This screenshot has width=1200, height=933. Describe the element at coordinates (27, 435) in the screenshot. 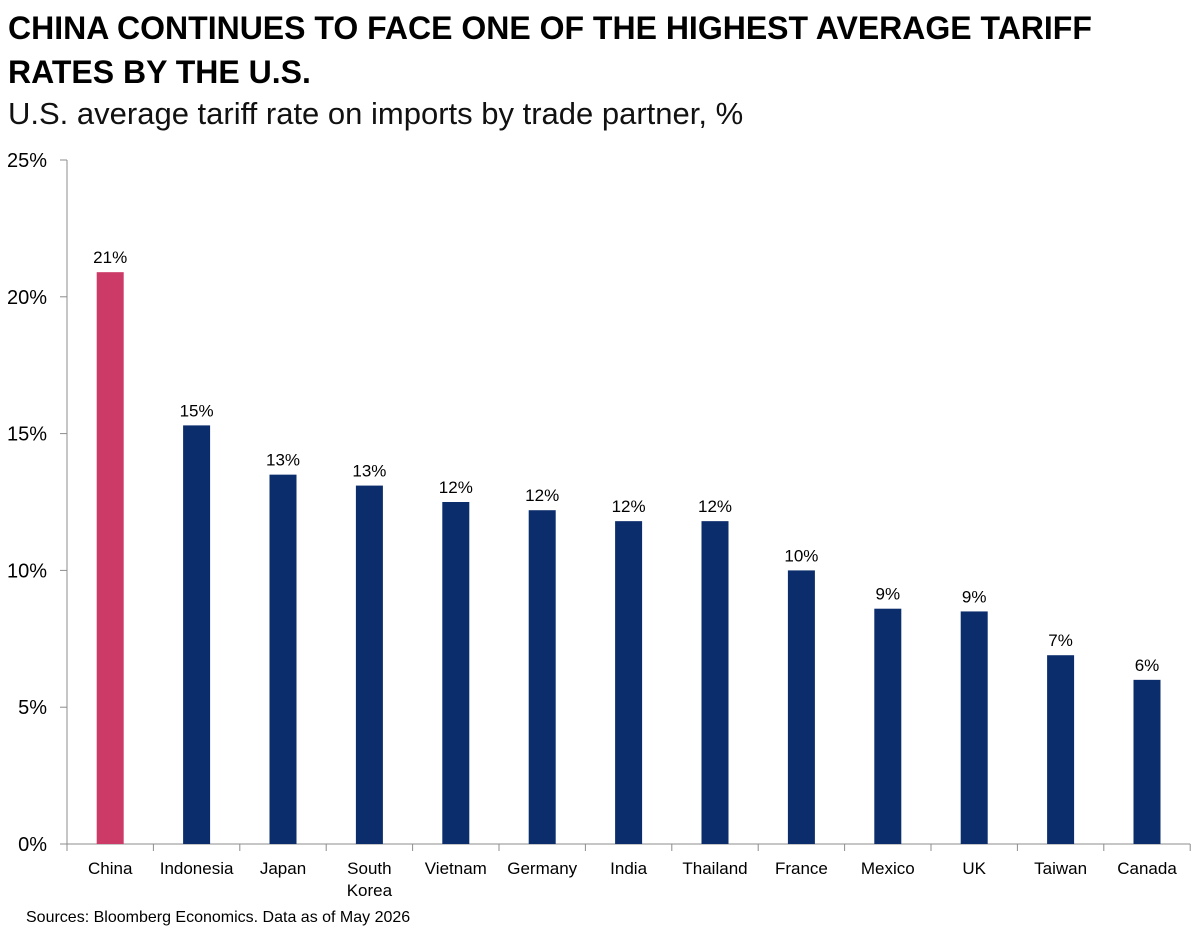

I see `y-tick-label: 15%` at that location.